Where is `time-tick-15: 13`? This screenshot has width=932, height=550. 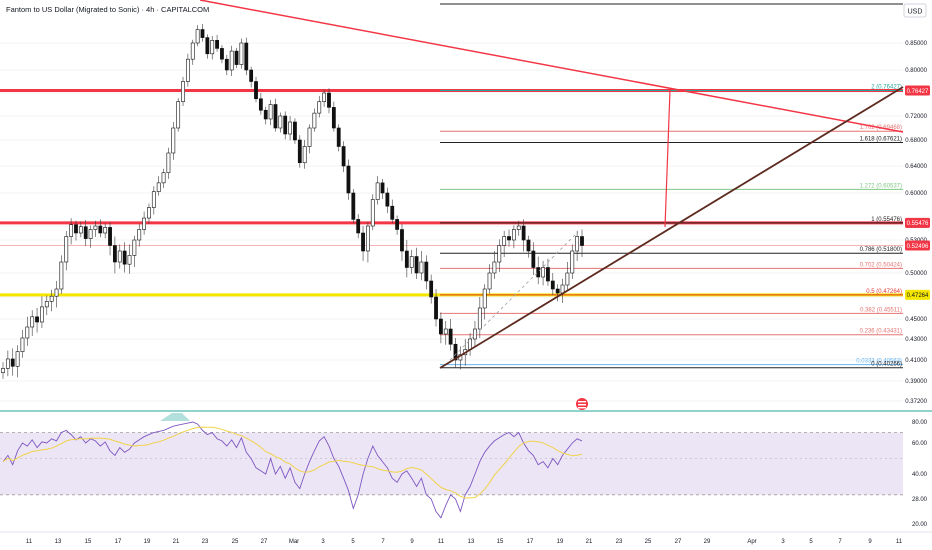
time-tick-15: 13 is located at coordinates (471, 542).